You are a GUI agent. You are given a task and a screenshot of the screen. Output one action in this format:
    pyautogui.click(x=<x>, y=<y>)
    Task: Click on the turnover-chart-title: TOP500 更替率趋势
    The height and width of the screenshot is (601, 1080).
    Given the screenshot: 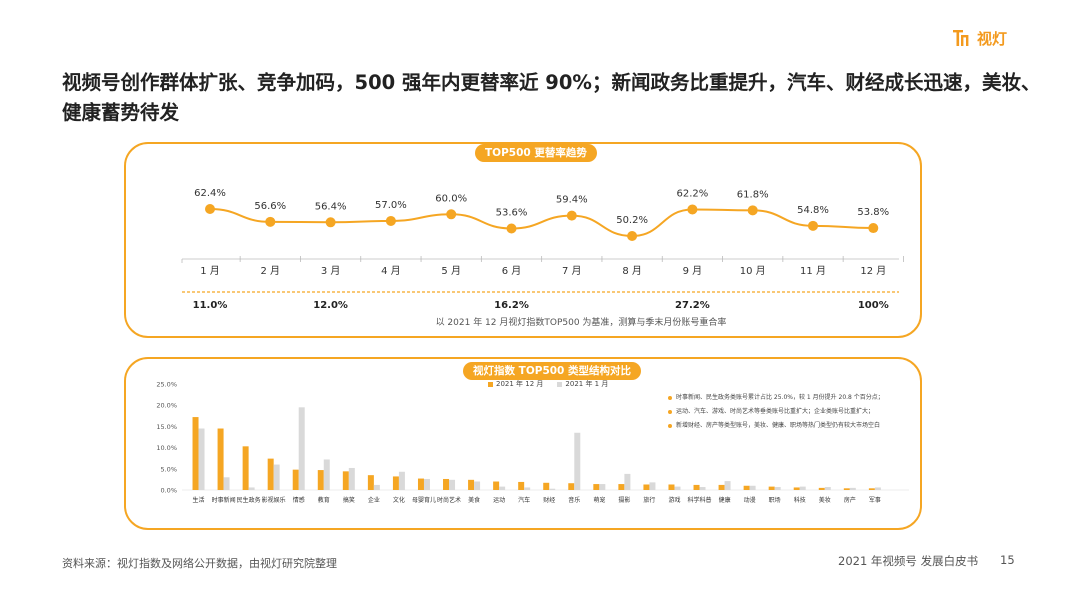 What is the action you would take?
    pyautogui.click(x=536, y=153)
    